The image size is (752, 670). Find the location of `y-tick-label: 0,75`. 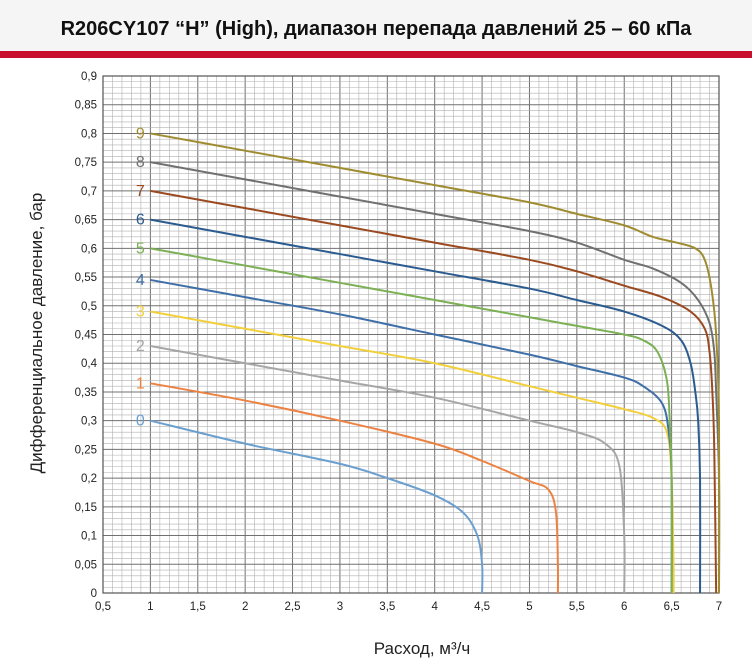

y-tick-label: 0,75 is located at coordinates (86, 163).